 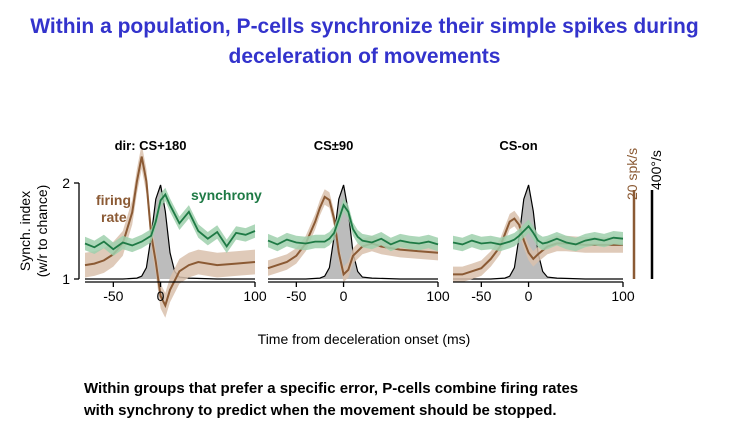 I want to click on panel-3: -50 0 100 CS-on, so click(x=543, y=221).